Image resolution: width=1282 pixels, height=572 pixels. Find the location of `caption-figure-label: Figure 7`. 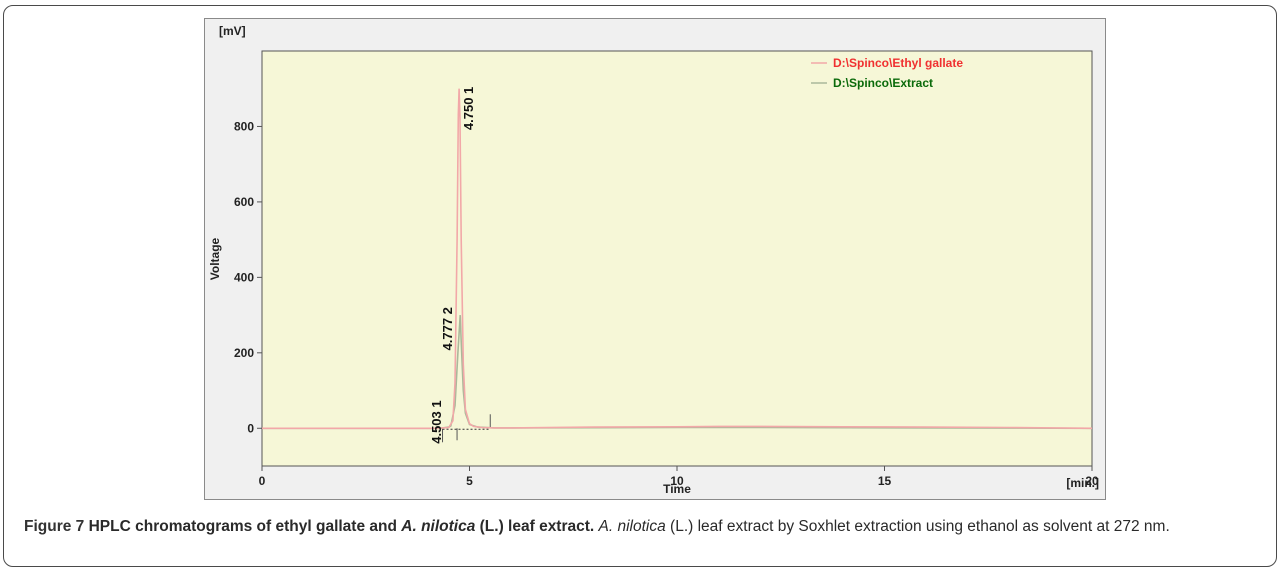

caption-figure-label: Figure 7 is located at coordinates (54, 526).